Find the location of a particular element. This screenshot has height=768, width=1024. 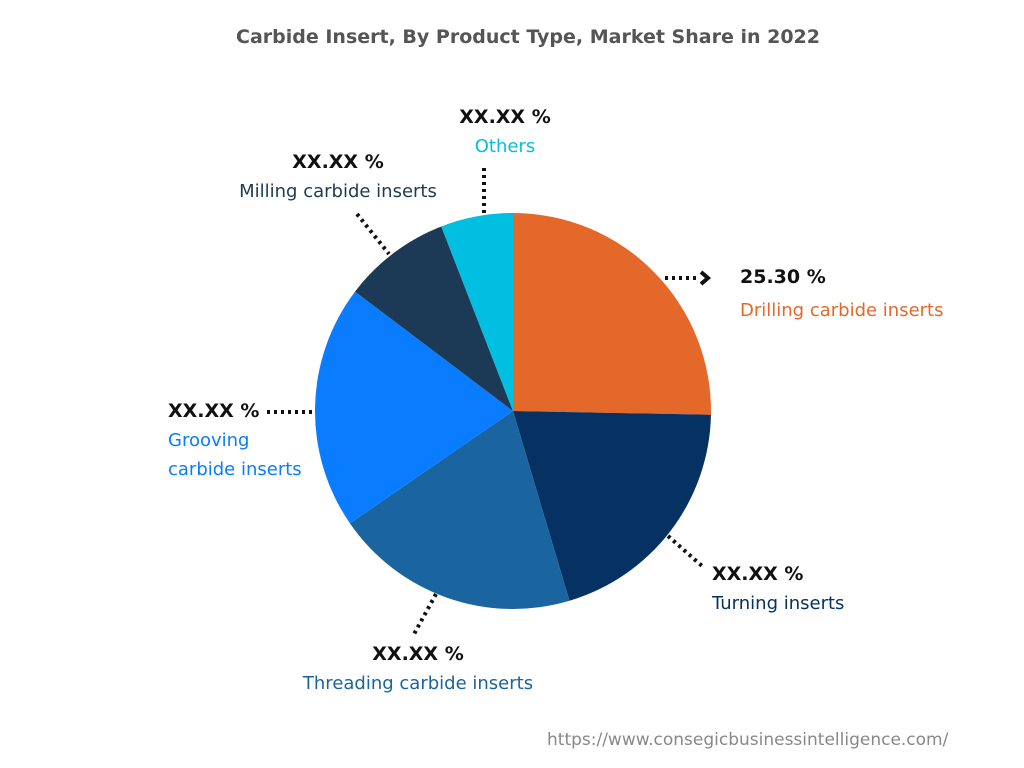

slice-name: Turning inserts is located at coordinates (778, 603).